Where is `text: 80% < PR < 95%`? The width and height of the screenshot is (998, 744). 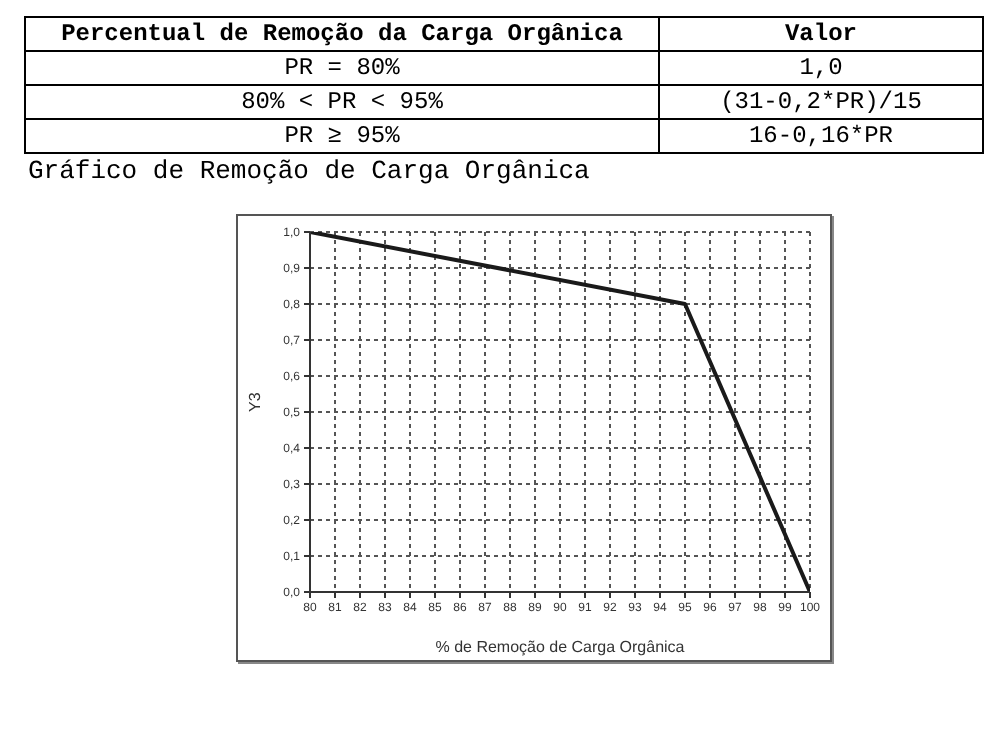
text: 80% < PR < 95% is located at coordinates (342, 102).